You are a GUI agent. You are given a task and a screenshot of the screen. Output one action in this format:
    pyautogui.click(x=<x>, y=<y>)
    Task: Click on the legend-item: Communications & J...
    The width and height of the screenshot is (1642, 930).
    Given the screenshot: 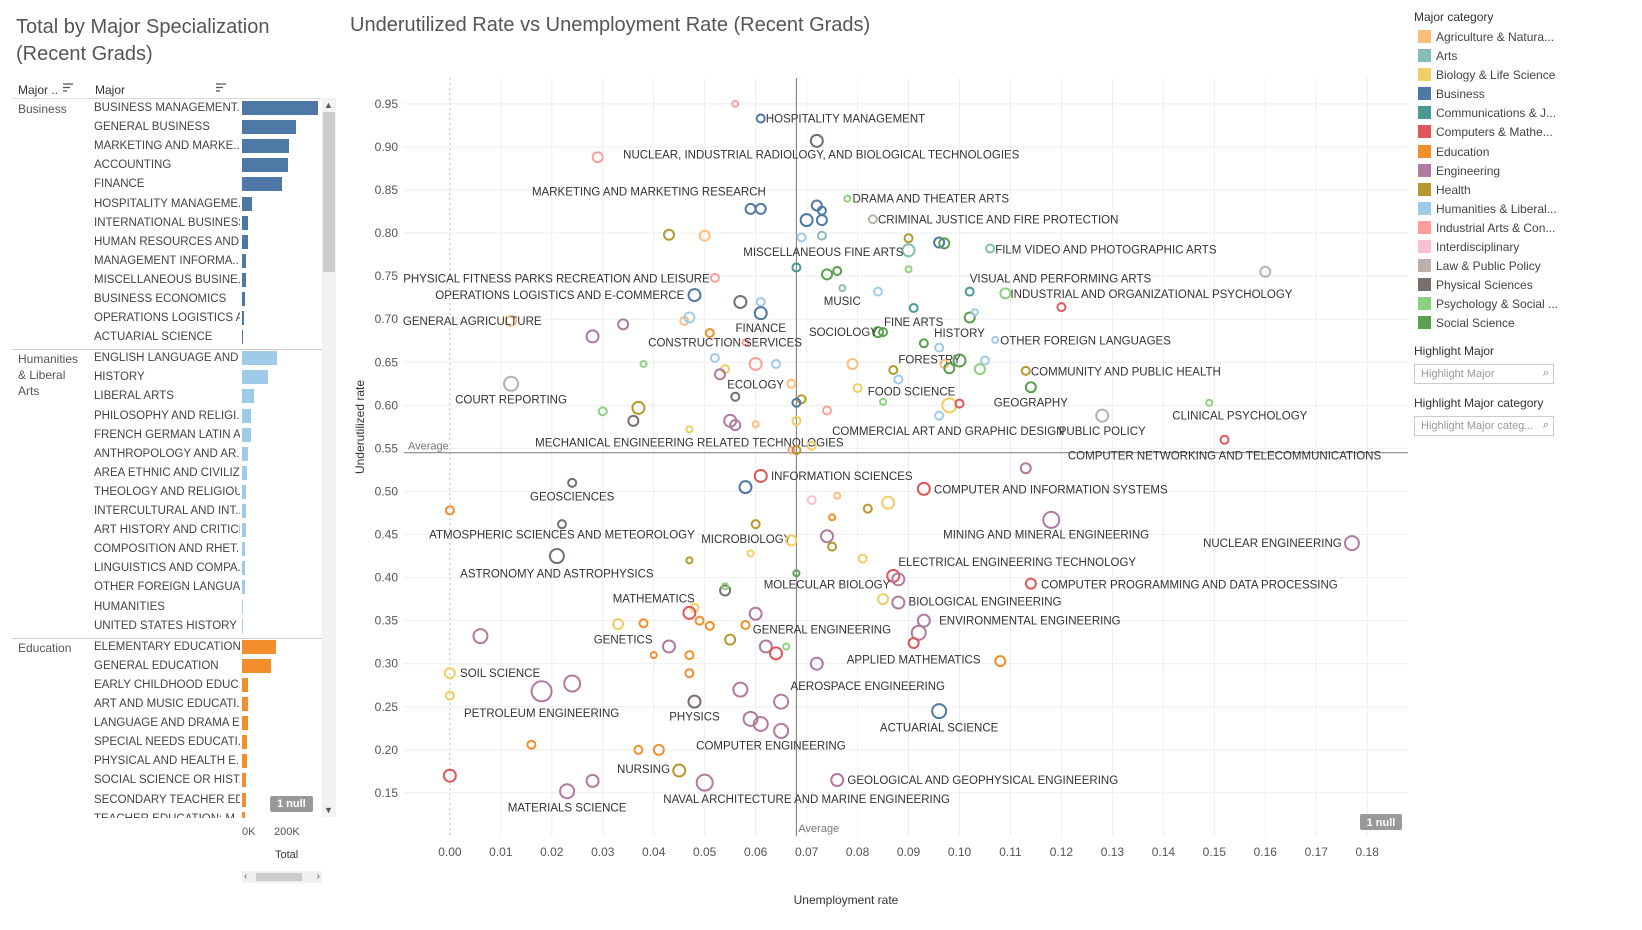 What is the action you would take?
    pyautogui.click(x=1489, y=113)
    